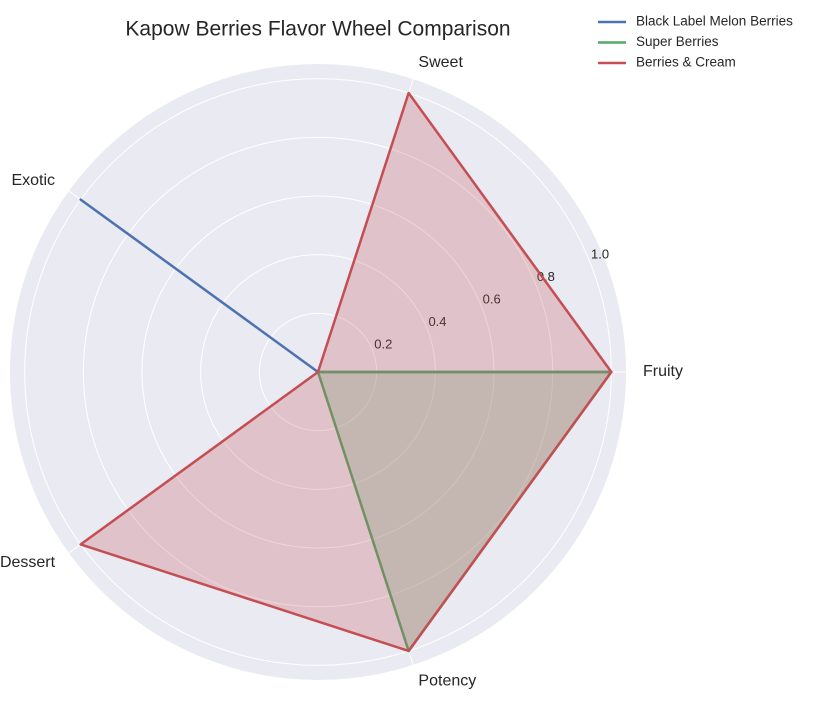 The image size is (813, 701). What do you see at coordinates (383, 343) in the screenshot?
I see `r-tick-label: 0.2` at bounding box center [383, 343].